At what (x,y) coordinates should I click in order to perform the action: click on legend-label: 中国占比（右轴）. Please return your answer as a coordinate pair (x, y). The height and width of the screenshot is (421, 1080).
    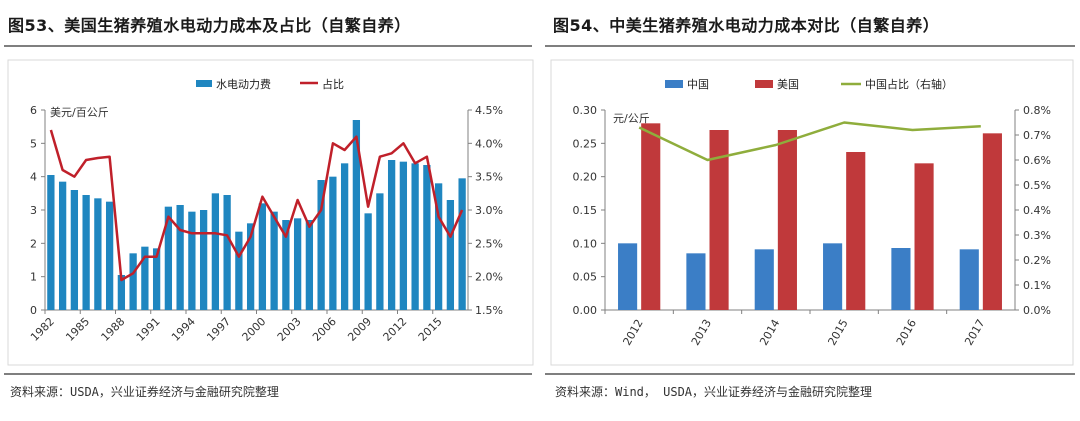
    Looking at the image, I should click on (909, 84).